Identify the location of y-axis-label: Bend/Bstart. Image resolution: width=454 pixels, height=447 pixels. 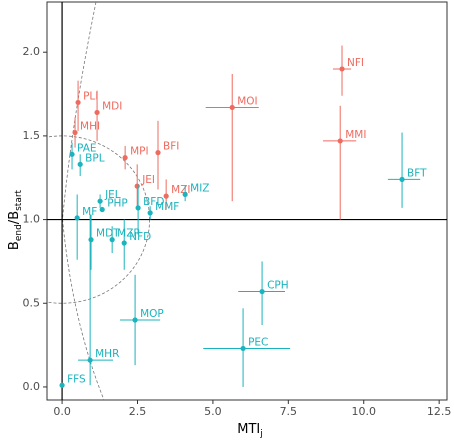
(15, 219).